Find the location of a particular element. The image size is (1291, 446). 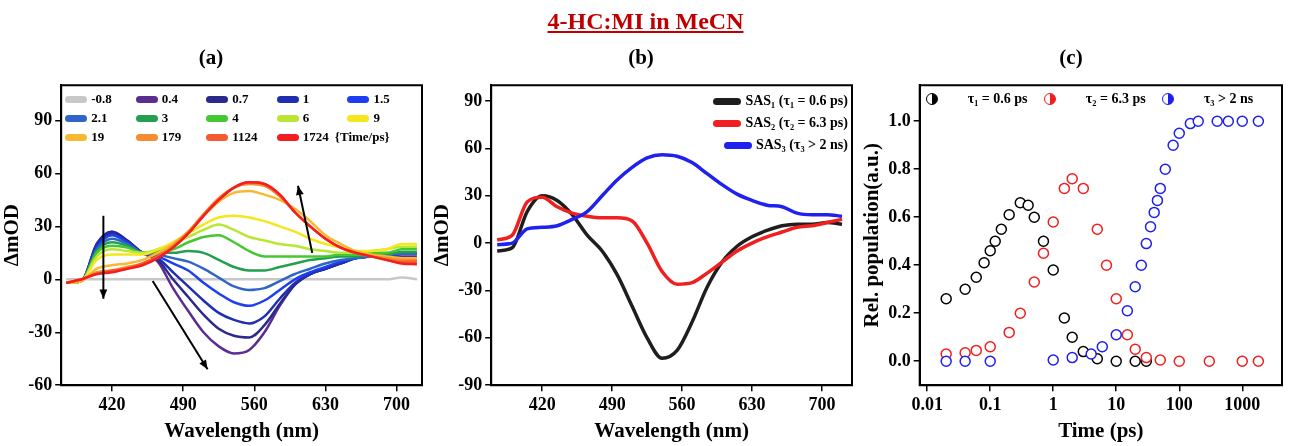

x-tick-label: 1000 is located at coordinates (1242, 403).